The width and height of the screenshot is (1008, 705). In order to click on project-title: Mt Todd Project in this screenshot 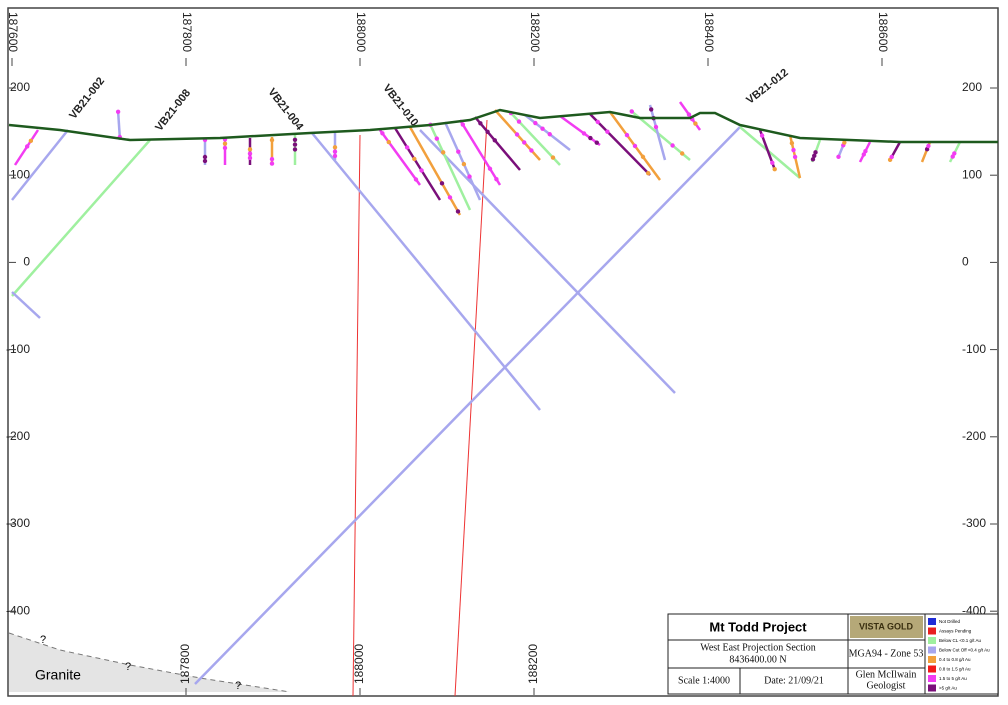, I will do `click(758, 626)`.